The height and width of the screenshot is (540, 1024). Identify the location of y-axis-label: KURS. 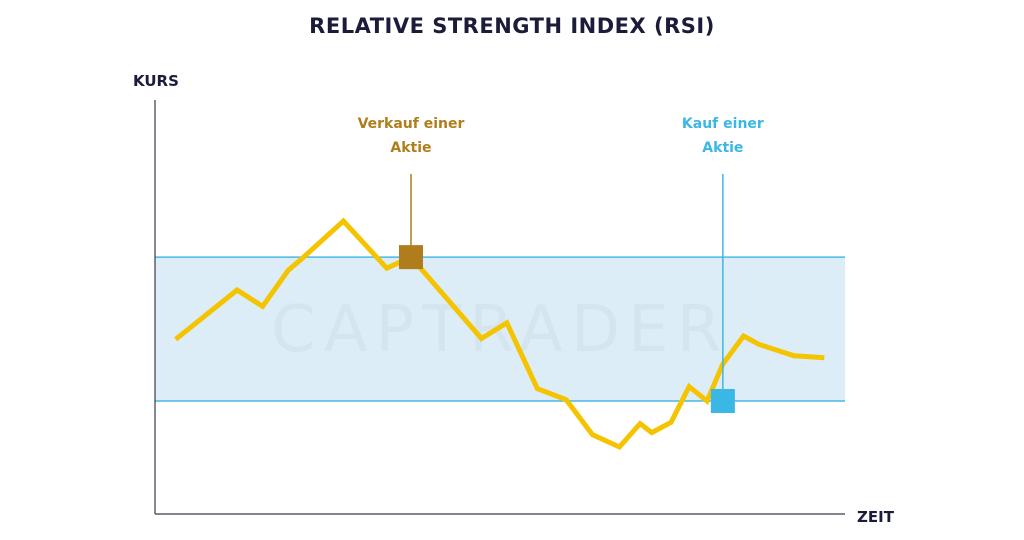
(156, 81).